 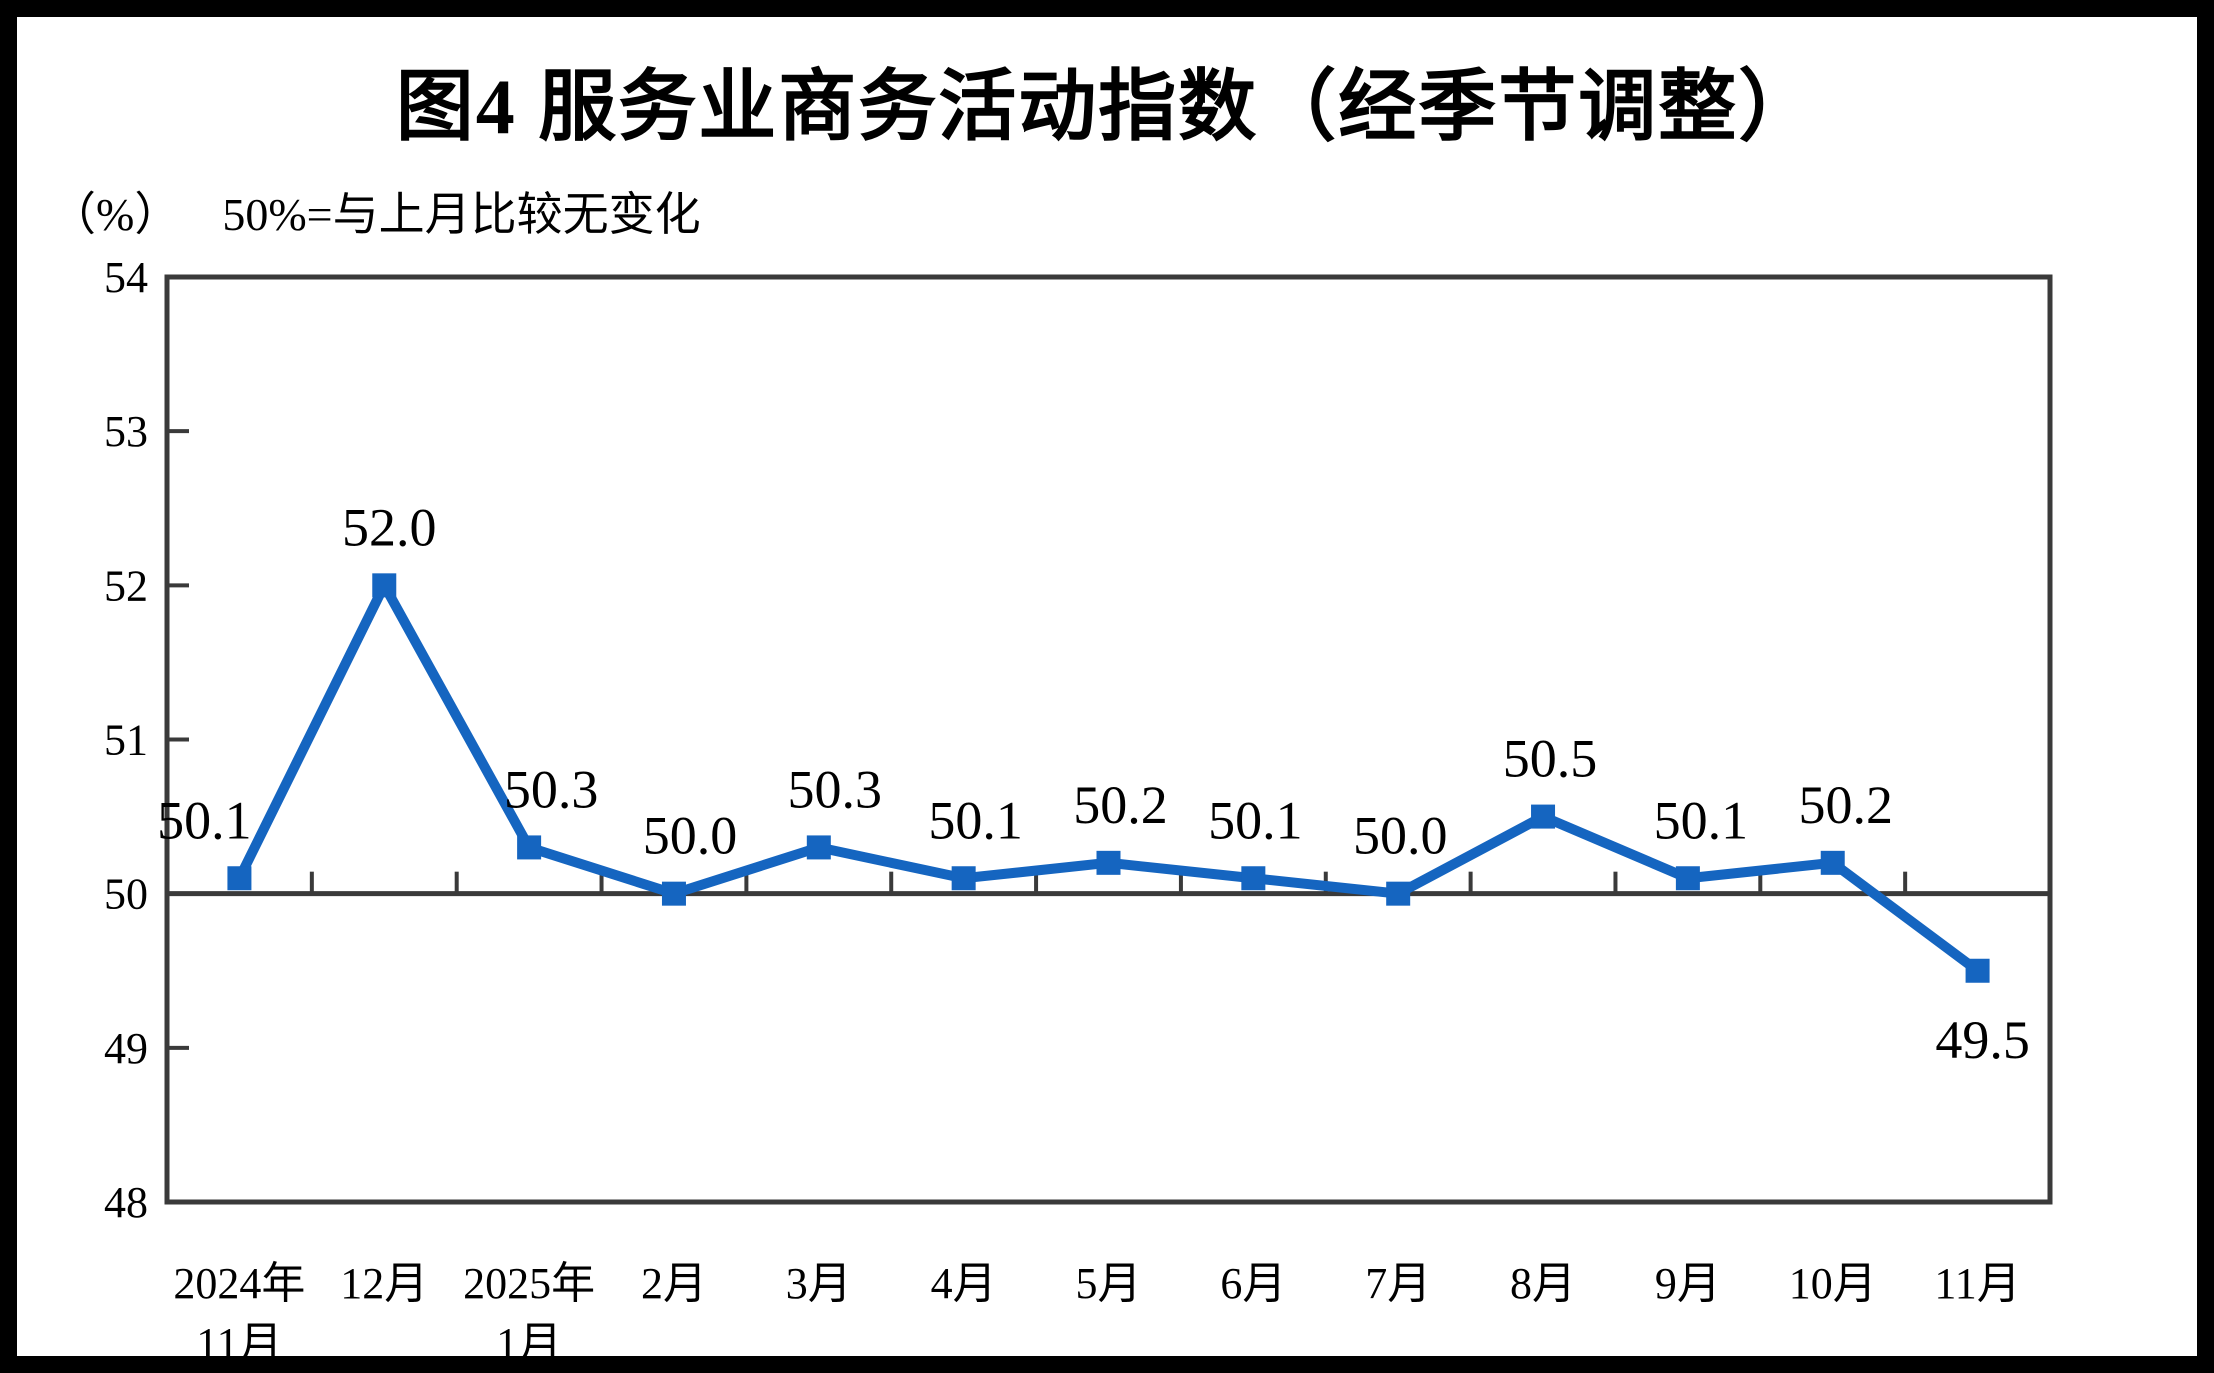 What do you see at coordinates (1550, 759) in the screenshot?
I see `data-label: 50.5` at bounding box center [1550, 759].